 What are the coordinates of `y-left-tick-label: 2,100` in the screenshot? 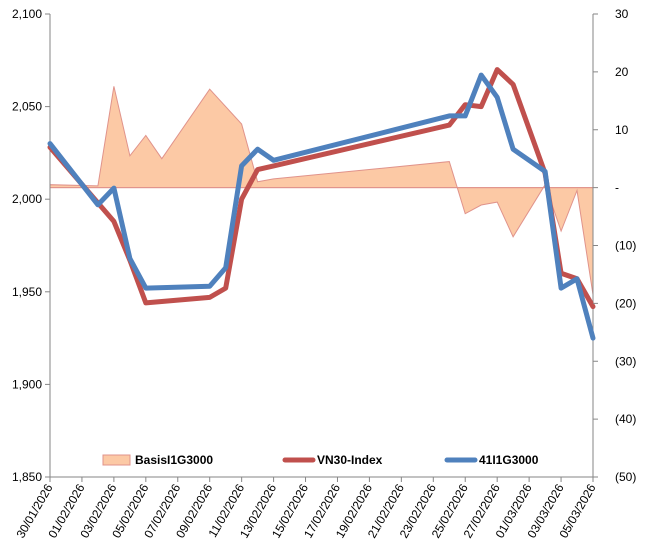 It's located at (27, 14).